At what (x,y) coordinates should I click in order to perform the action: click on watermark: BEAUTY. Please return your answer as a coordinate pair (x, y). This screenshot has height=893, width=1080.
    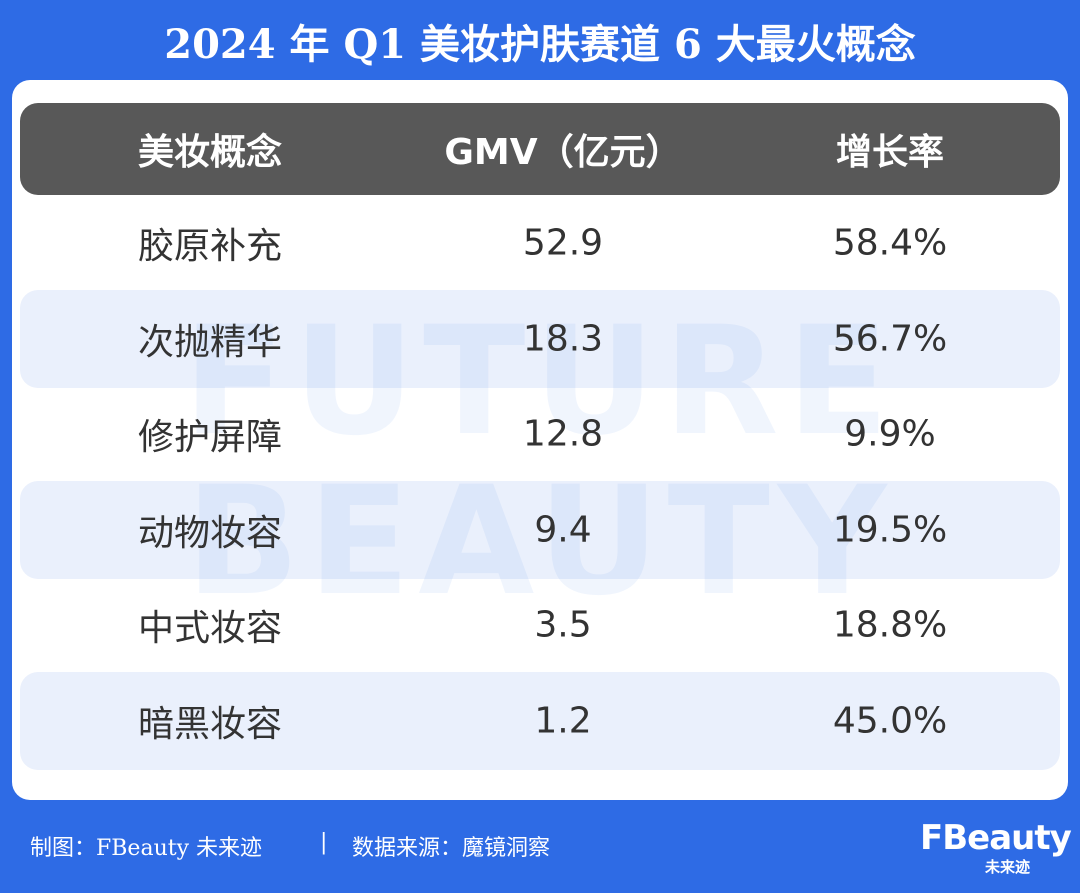
    Looking at the image, I should click on (540, 542).